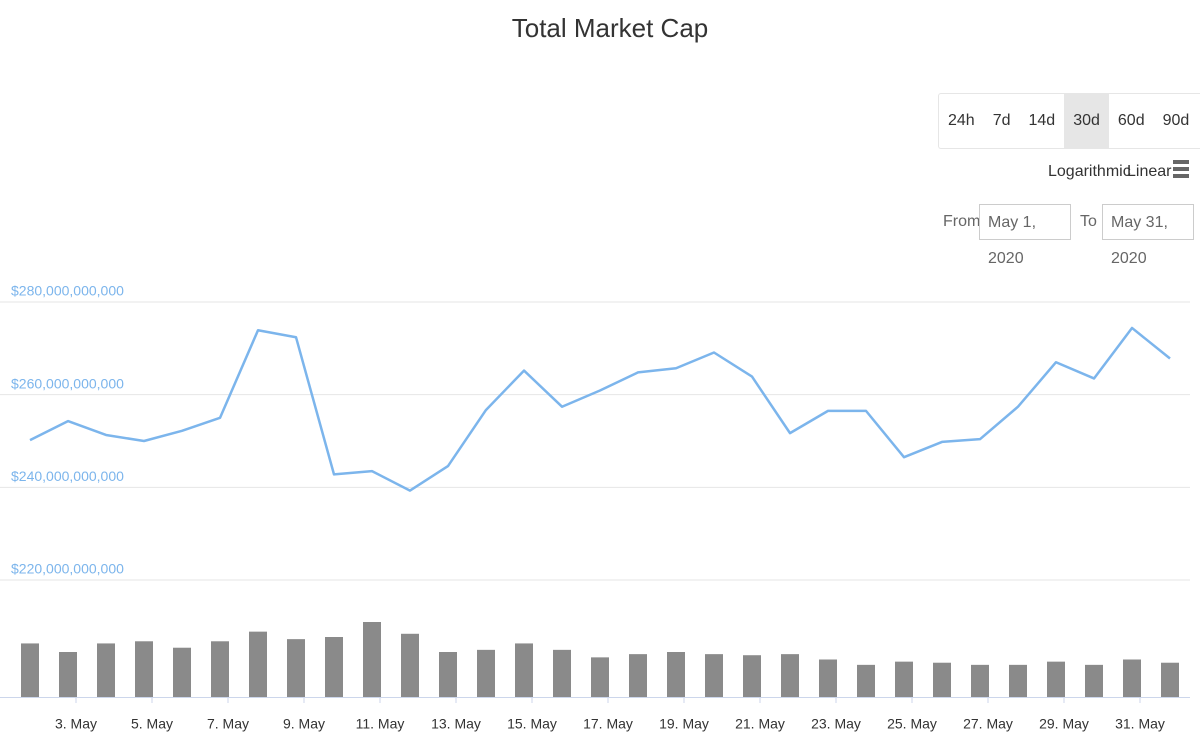  Describe the element at coordinates (1088, 221) in the screenshot. I see `to-label: To` at that location.